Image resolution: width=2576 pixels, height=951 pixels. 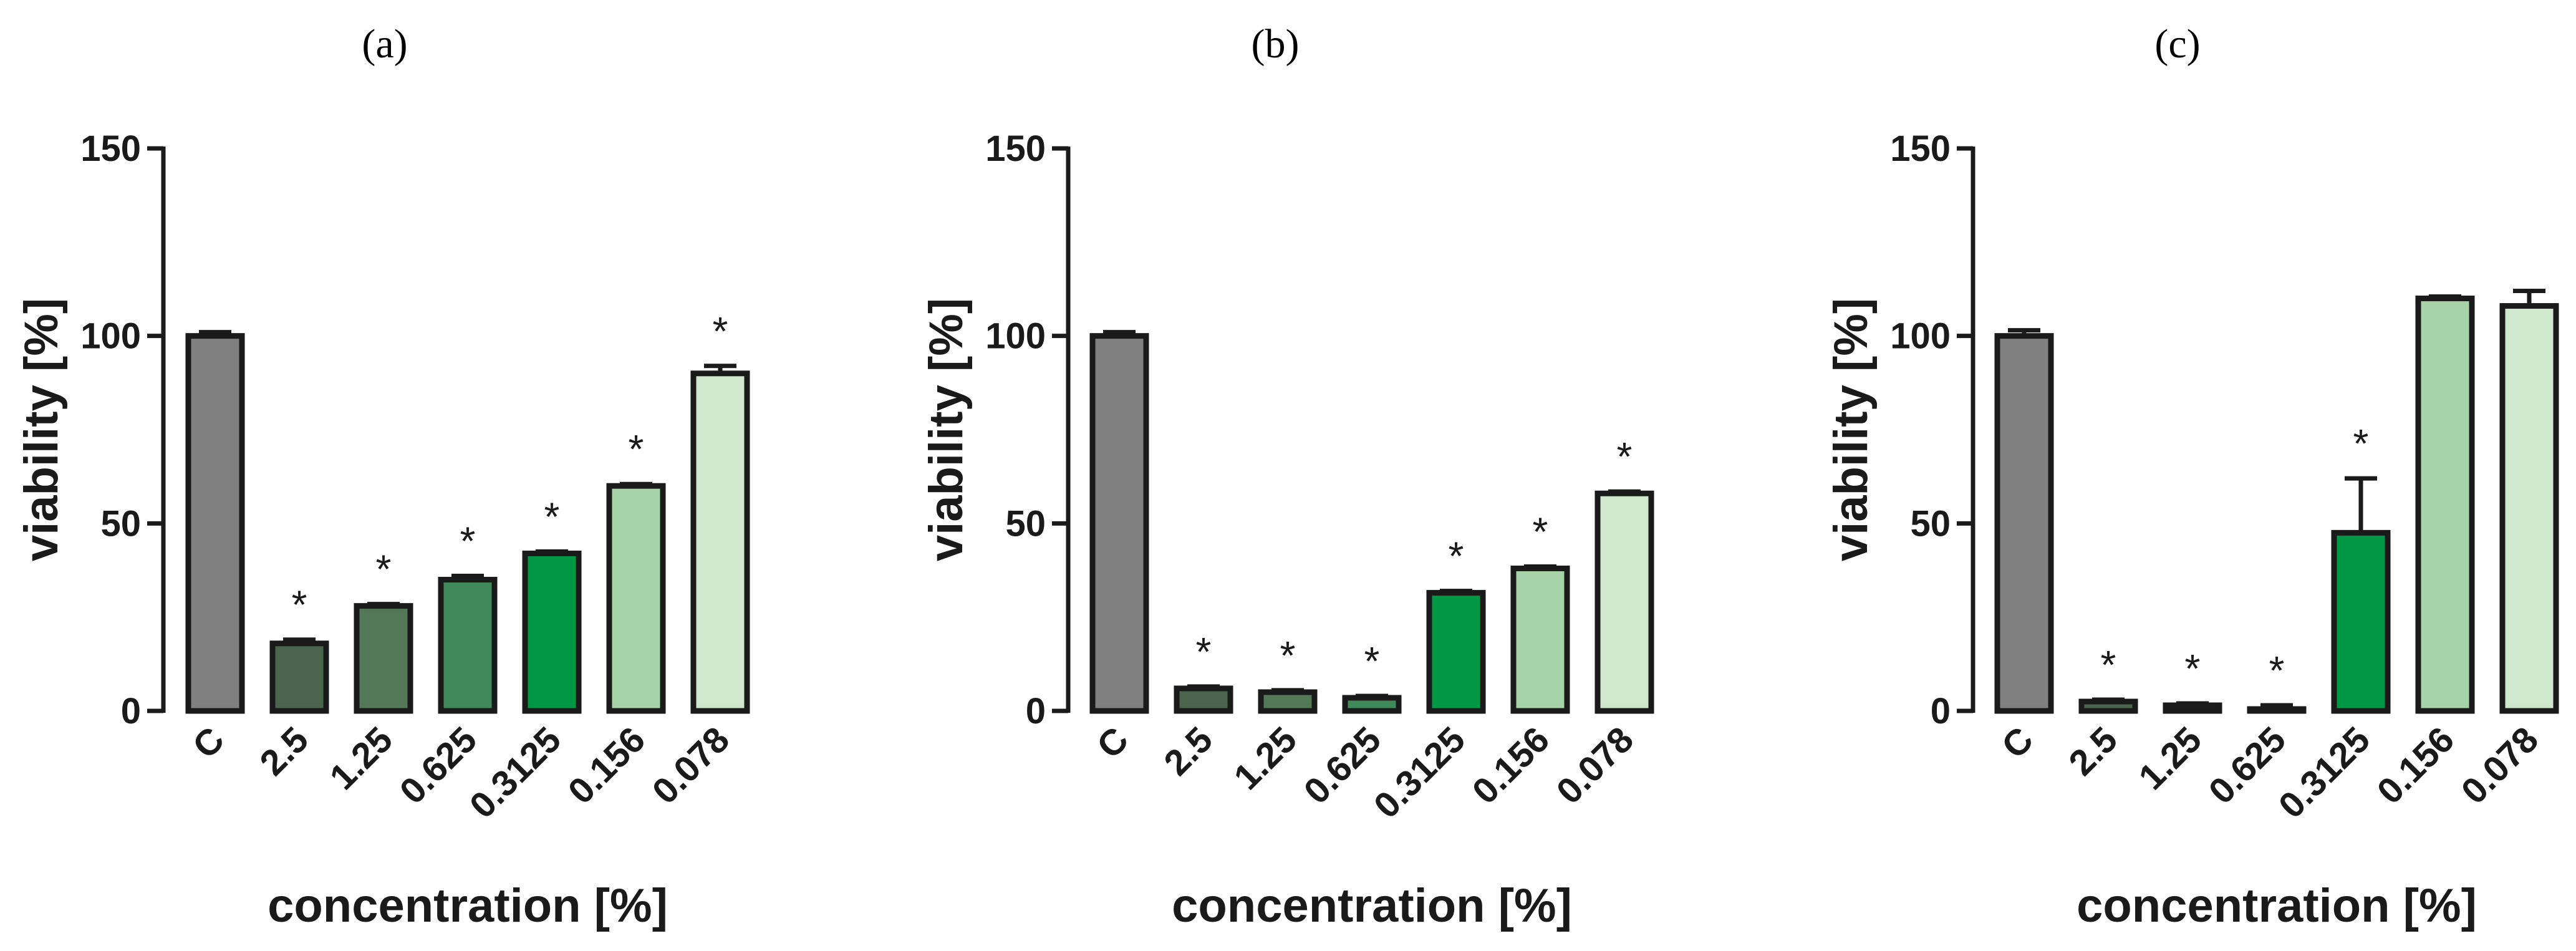 What do you see at coordinates (2177, 44) in the screenshot?
I see `panel-label: (c)` at bounding box center [2177, 44].